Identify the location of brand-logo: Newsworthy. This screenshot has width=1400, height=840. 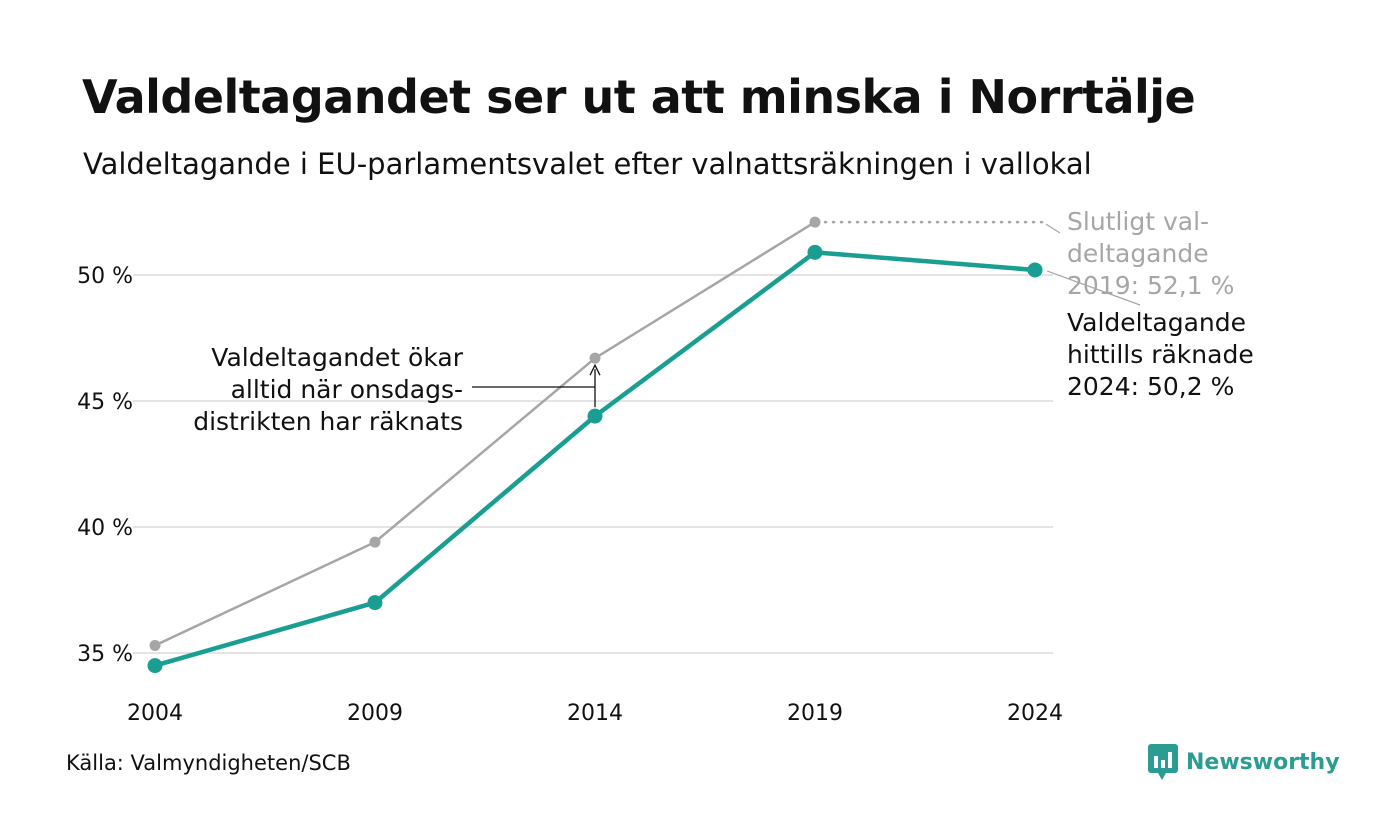
(1244, 762).